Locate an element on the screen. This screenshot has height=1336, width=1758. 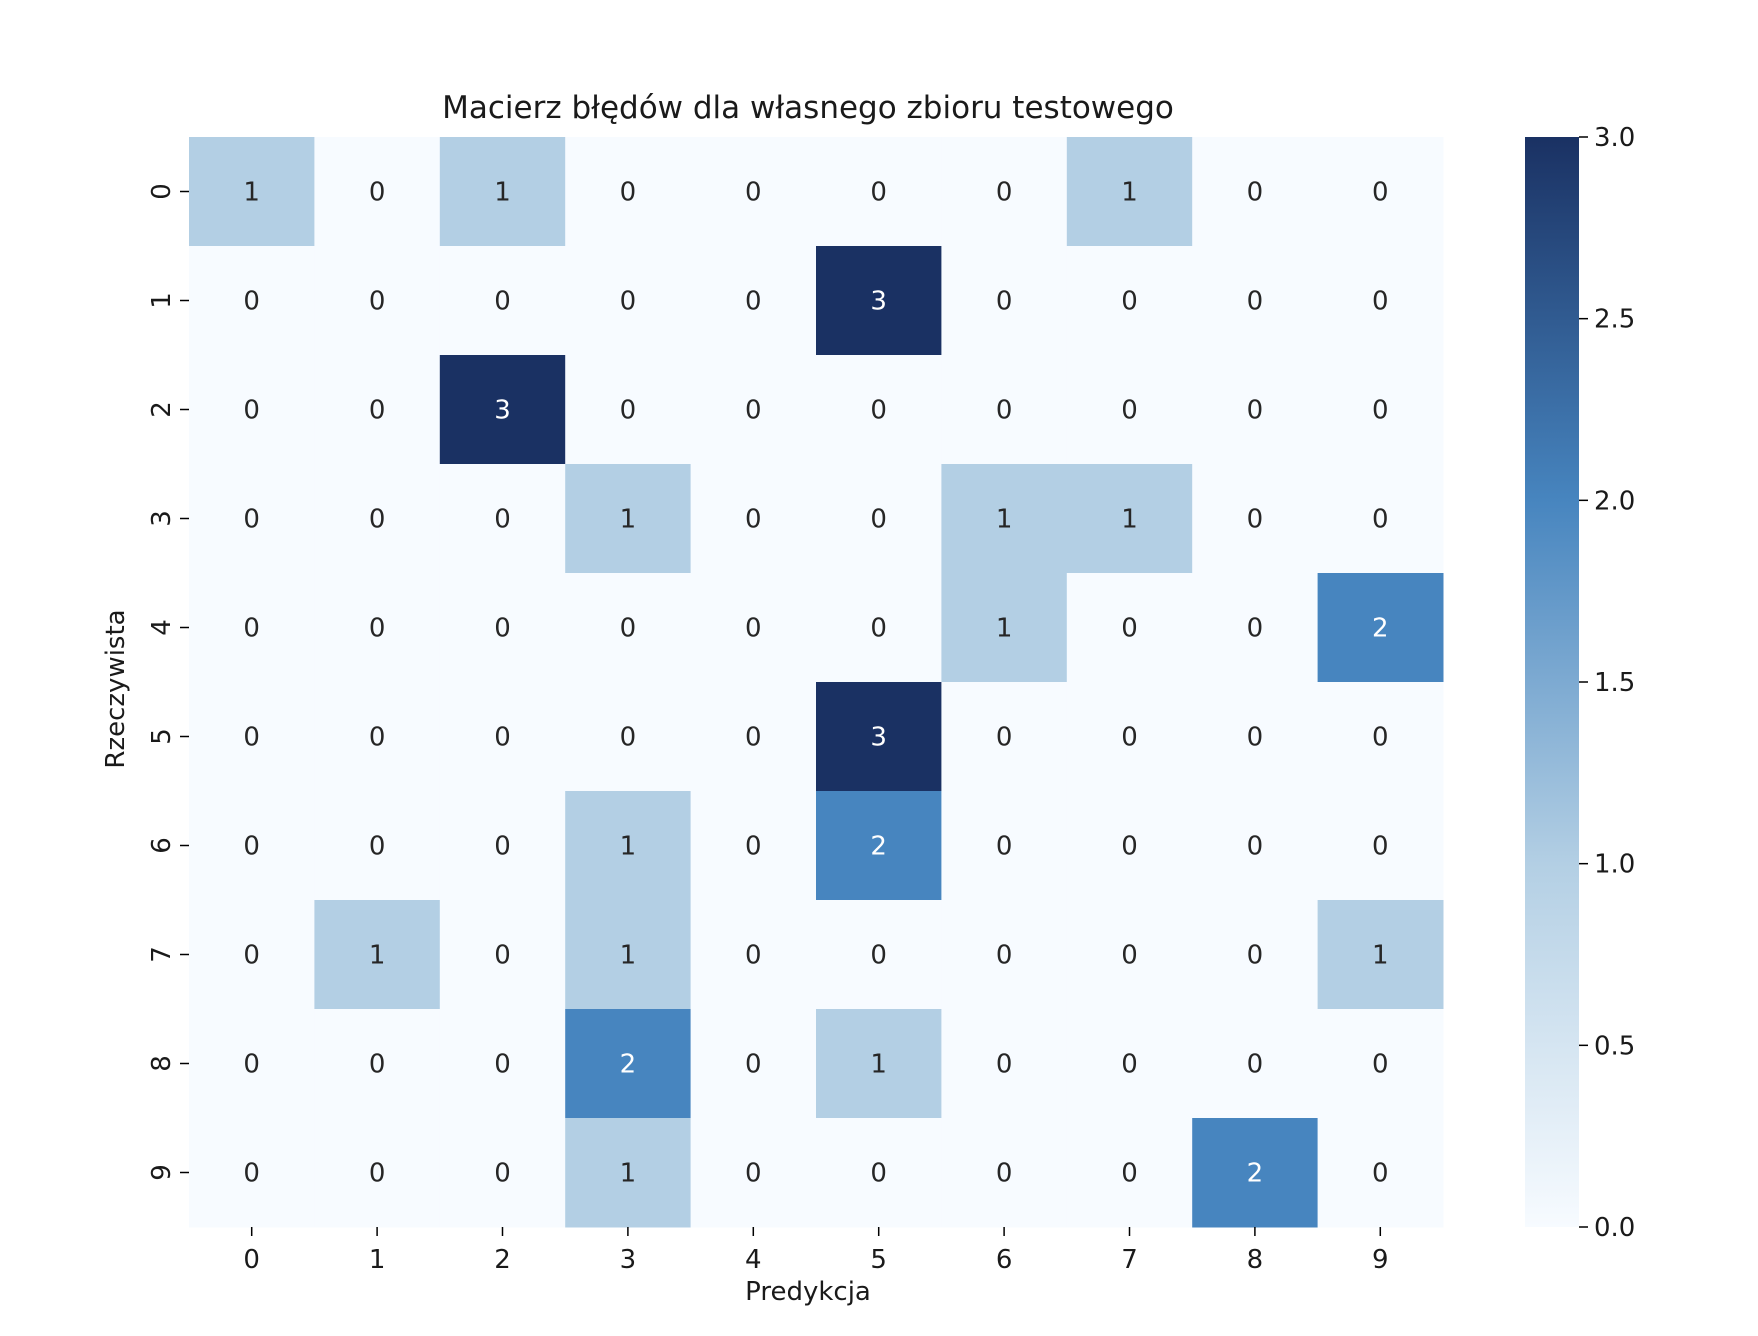
x-tick-label: 0 is located at coordinates (251, 1260).